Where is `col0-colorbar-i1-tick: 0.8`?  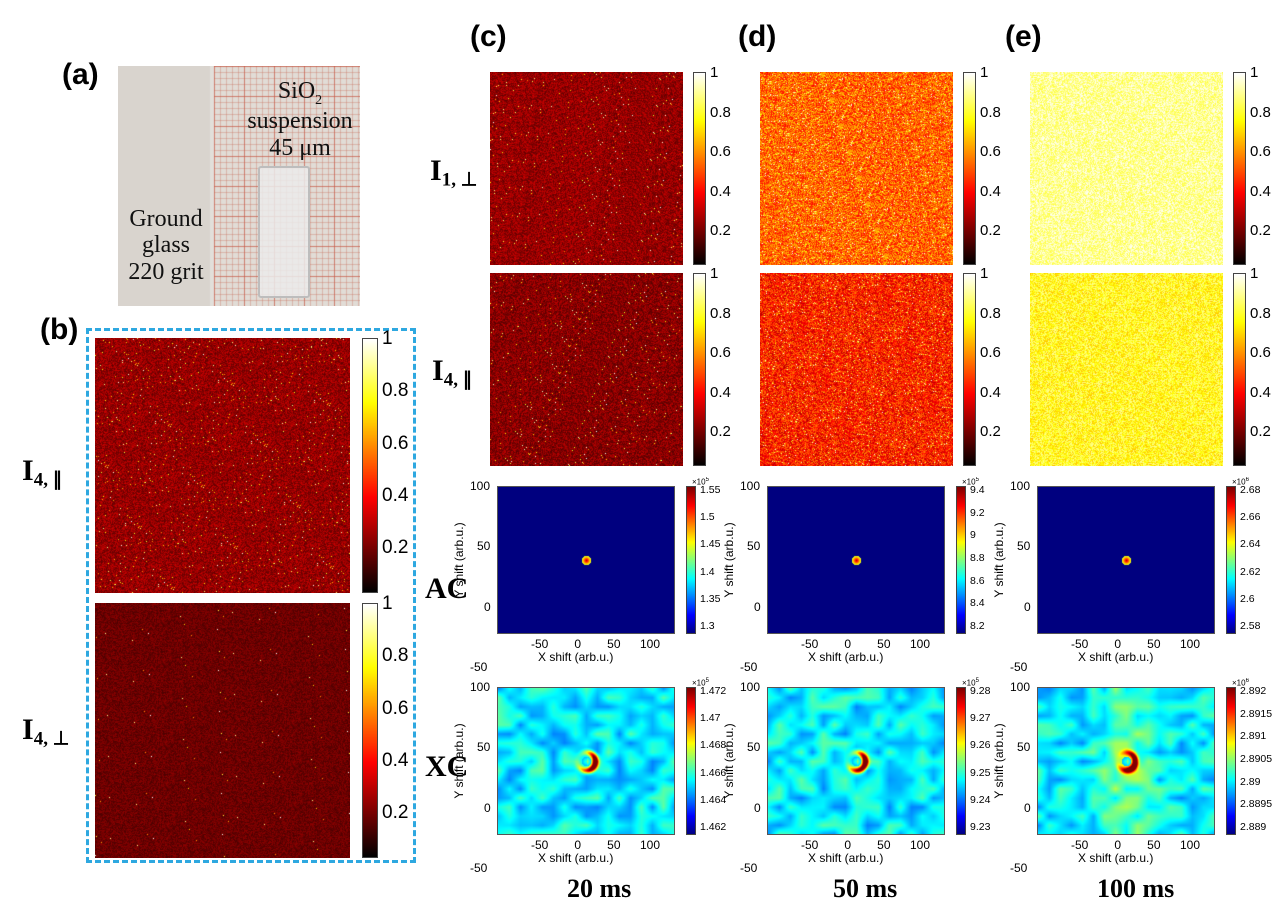 col0-colorbar-i1-tick: 0.8 is located at coordinates (720, 112).